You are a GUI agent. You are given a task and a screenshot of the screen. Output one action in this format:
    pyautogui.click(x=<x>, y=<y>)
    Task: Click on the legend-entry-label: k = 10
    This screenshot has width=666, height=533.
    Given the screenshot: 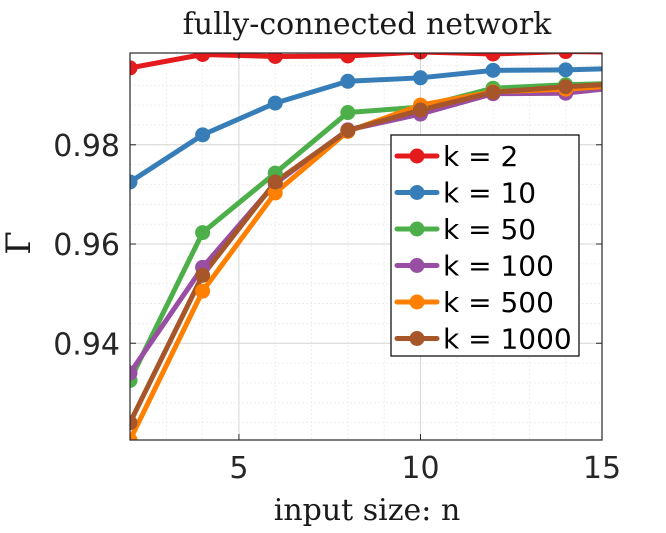 What is the action you would take?
    pyautogui.click(x=489, y=193)
    